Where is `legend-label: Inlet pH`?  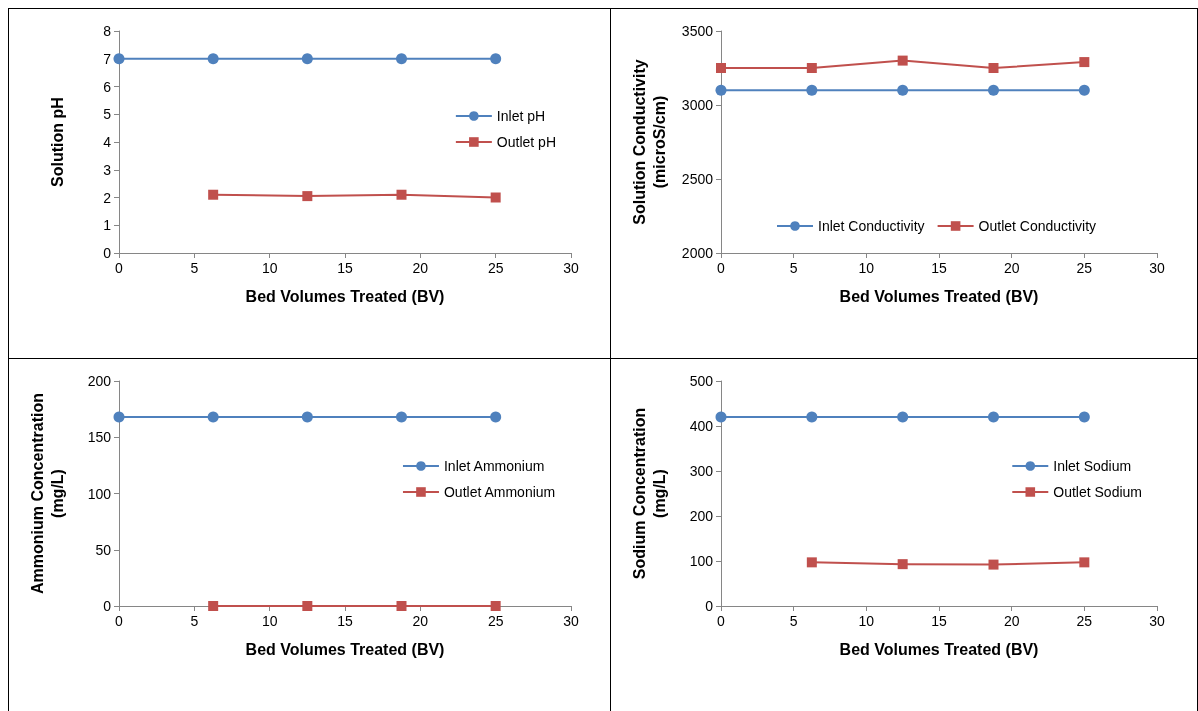
legend-label: Inlet pH is located at coordinates (521, 116).